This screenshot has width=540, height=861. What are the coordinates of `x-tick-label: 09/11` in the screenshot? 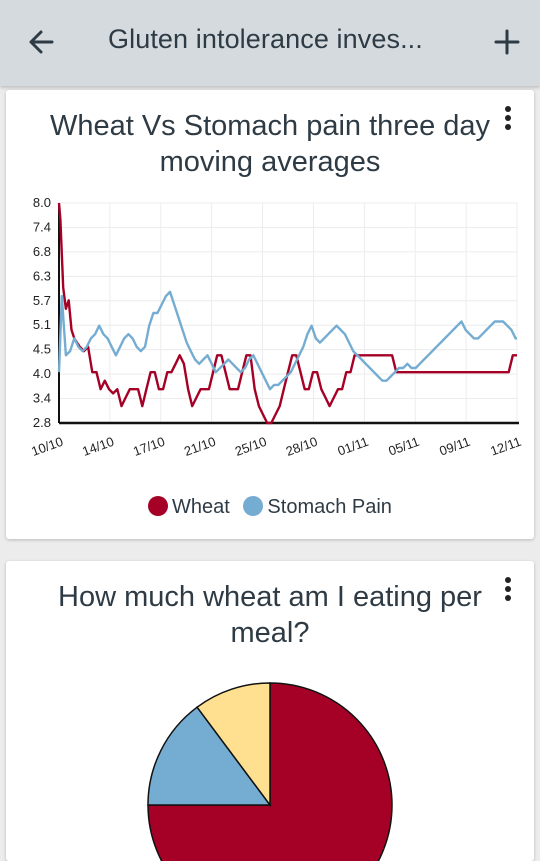 It's located at (454, 446).